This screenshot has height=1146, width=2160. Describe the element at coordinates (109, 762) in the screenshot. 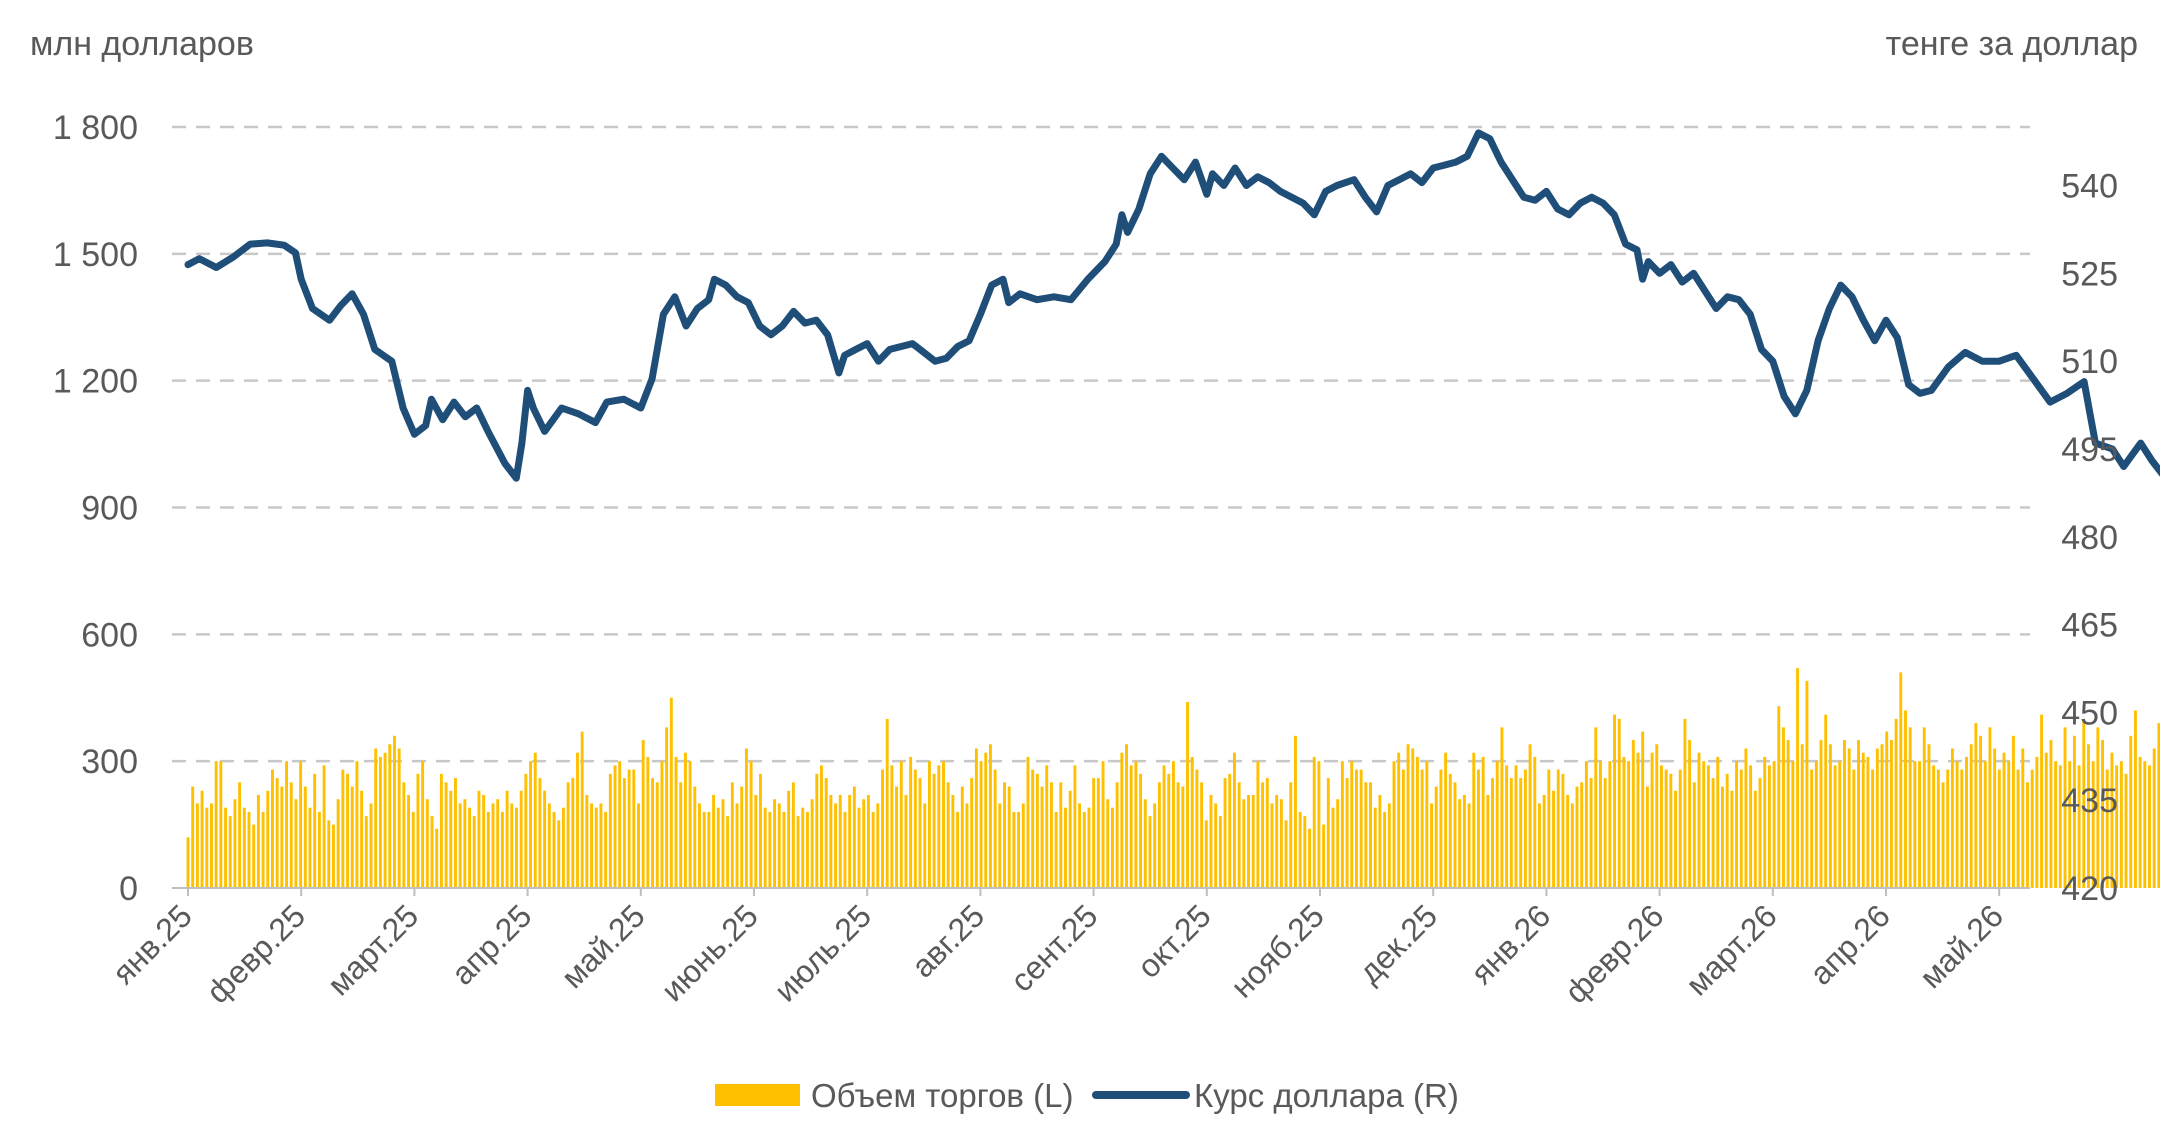

I see `left-tick-label: 300` at that location.